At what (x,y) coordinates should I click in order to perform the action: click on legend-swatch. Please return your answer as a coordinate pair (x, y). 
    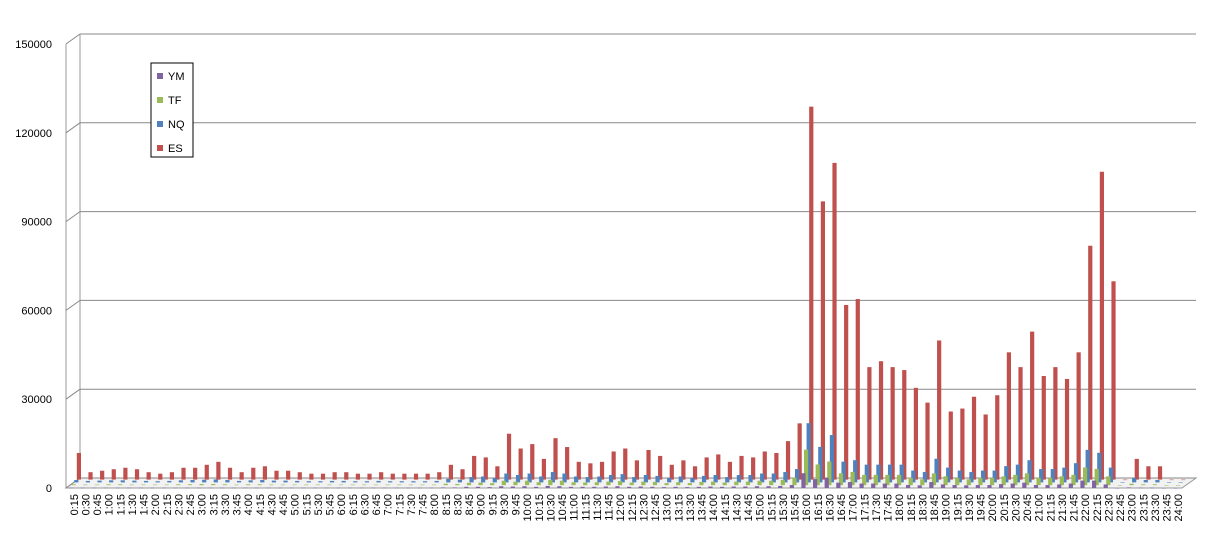
    Looking at the image, I should click on (160, 100).